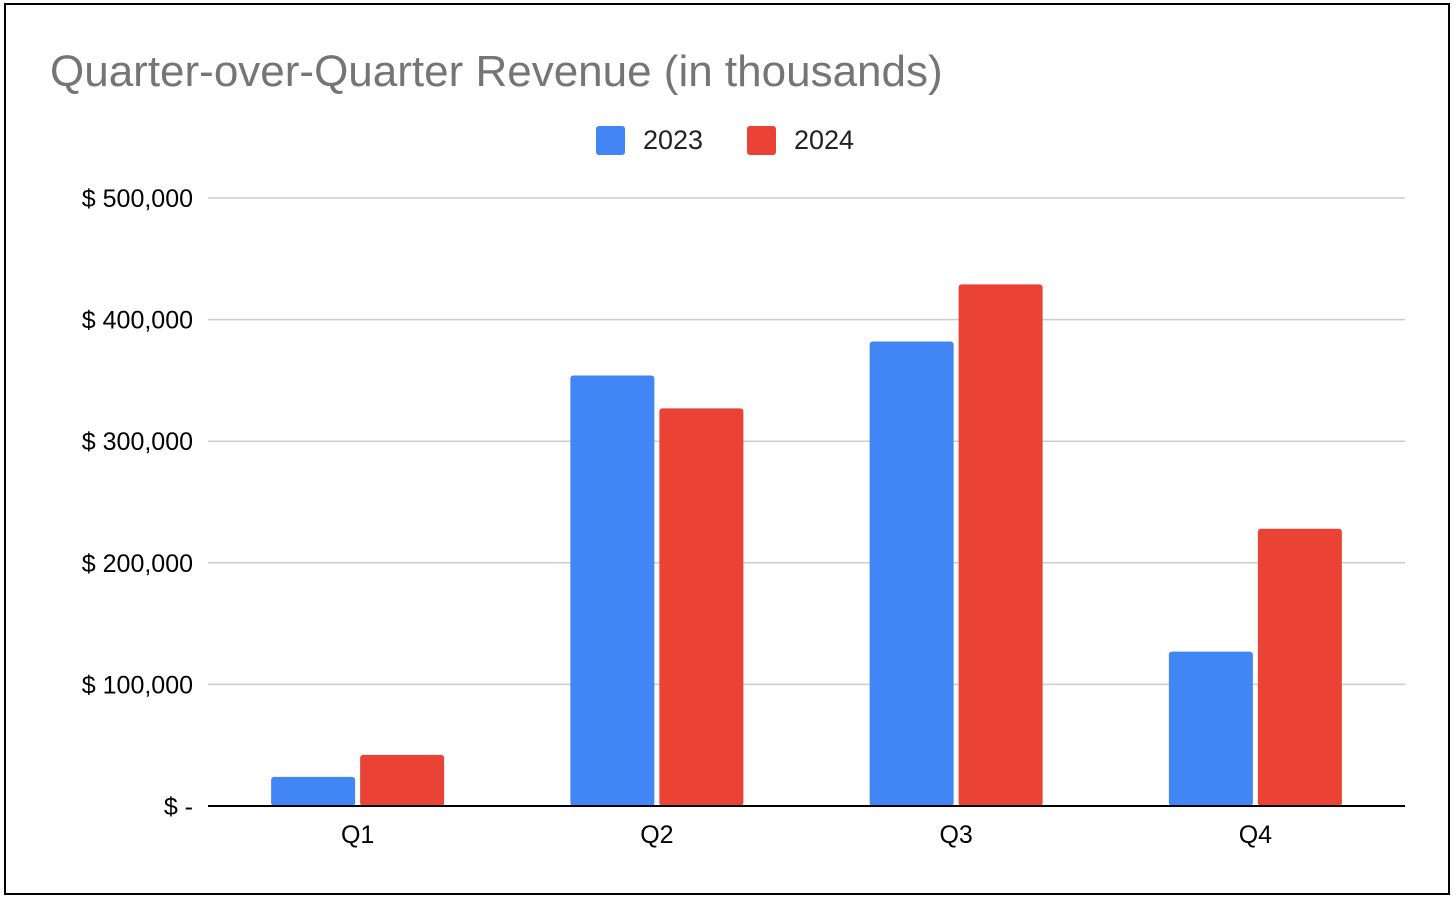 Image resolution: width=1456 pixels, height=902 pixels. Describe the element at coordinates (137, 564) in the screenshot. I see `y-tick-label: $ 200,000` at that location.